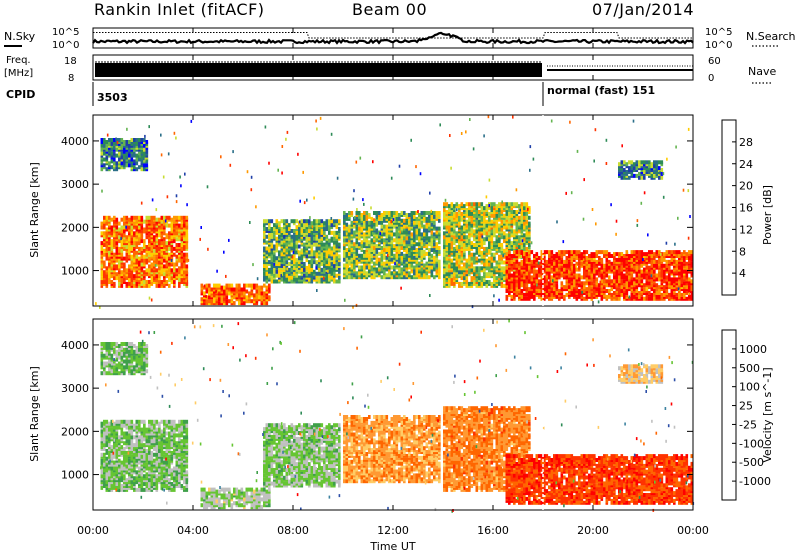 The height and width of the screenshot is (558, 800). I want to click on date-title: 07/Jan/2014, so click(643, 9).